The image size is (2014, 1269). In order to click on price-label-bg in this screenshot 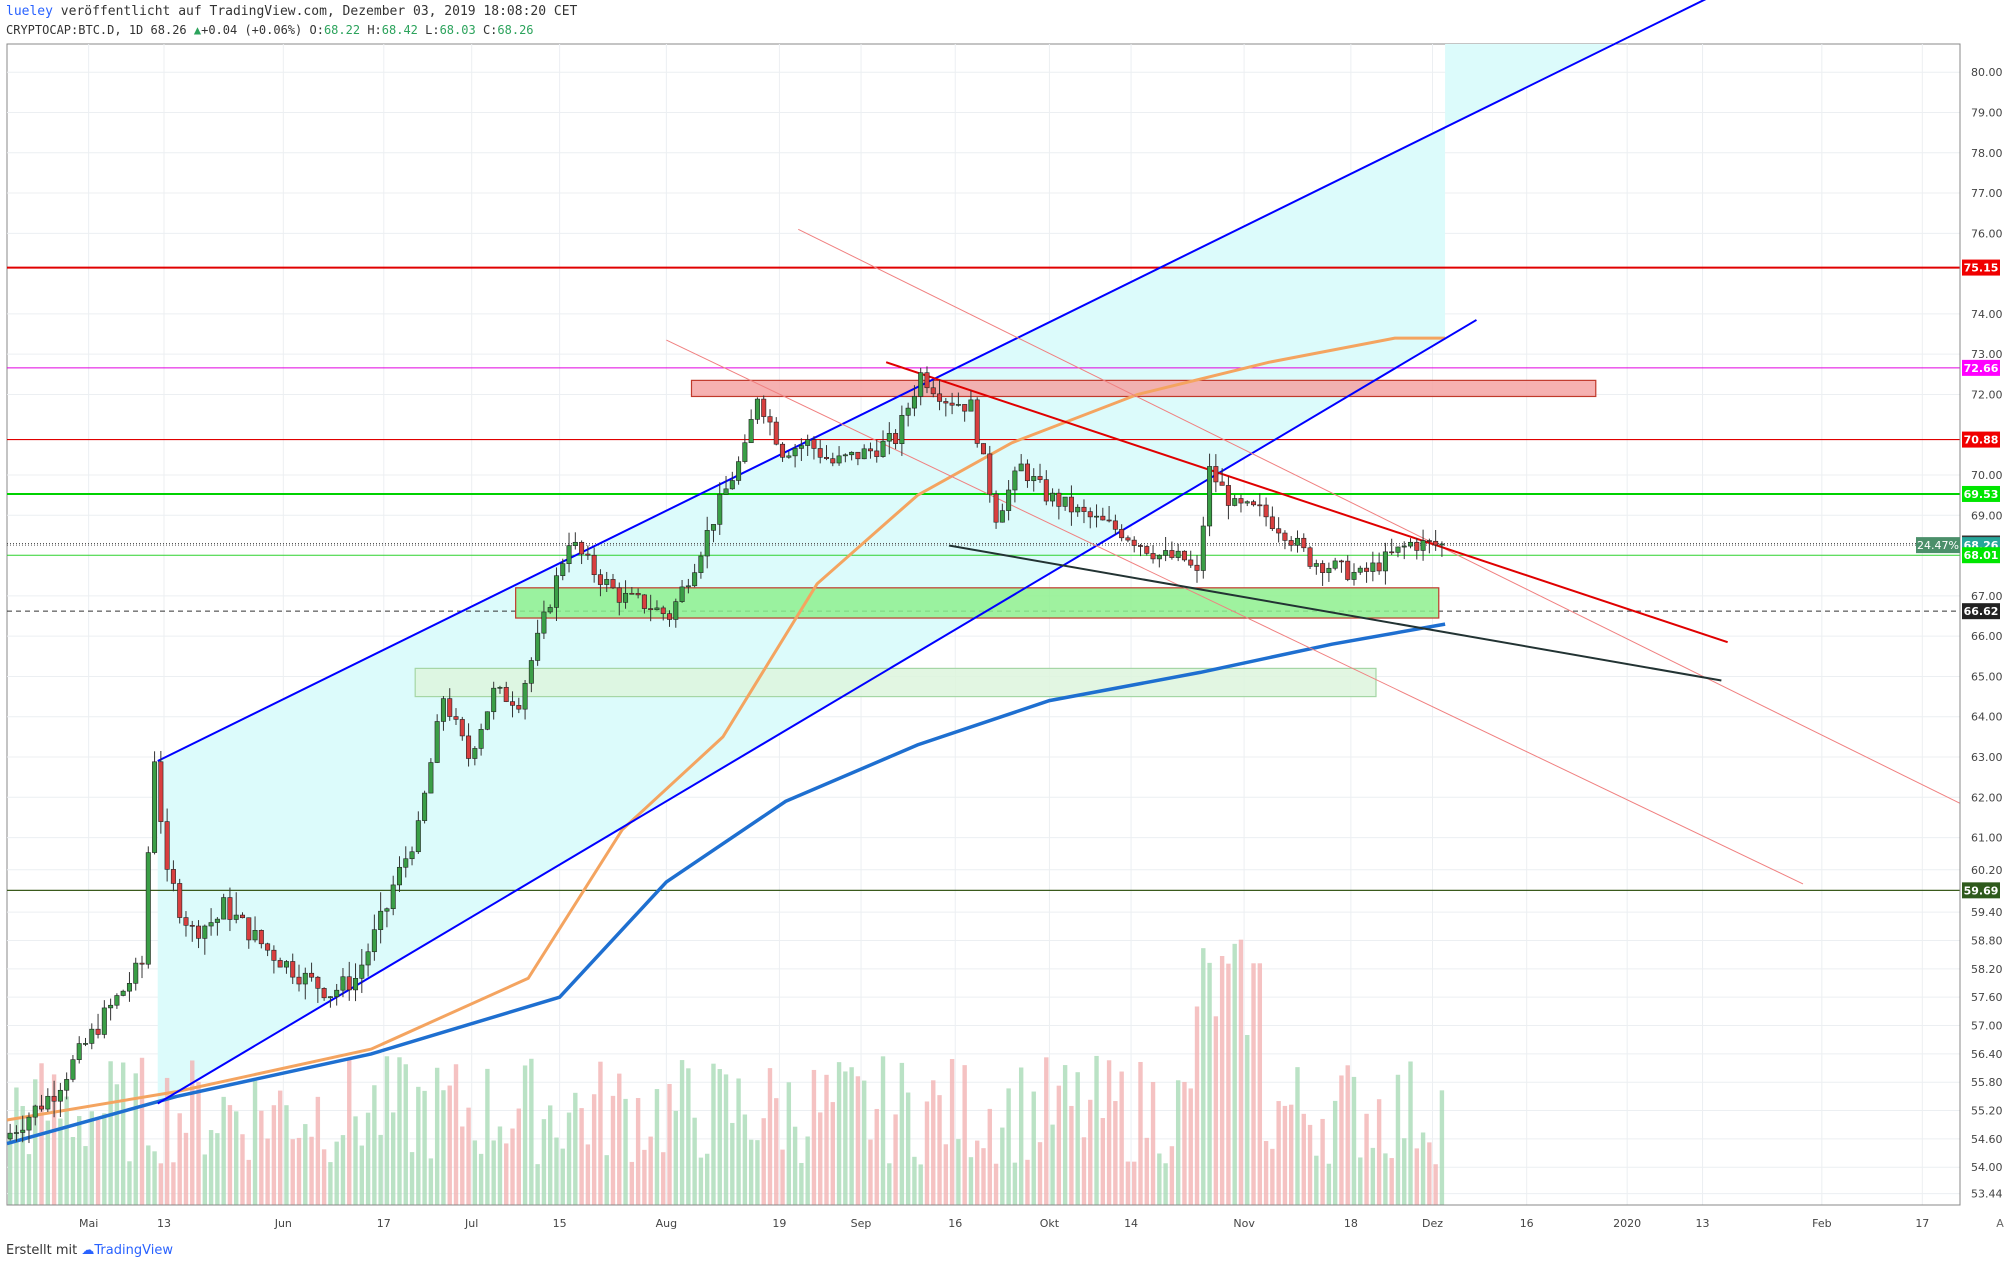, I will do `click(1981, 555)`.